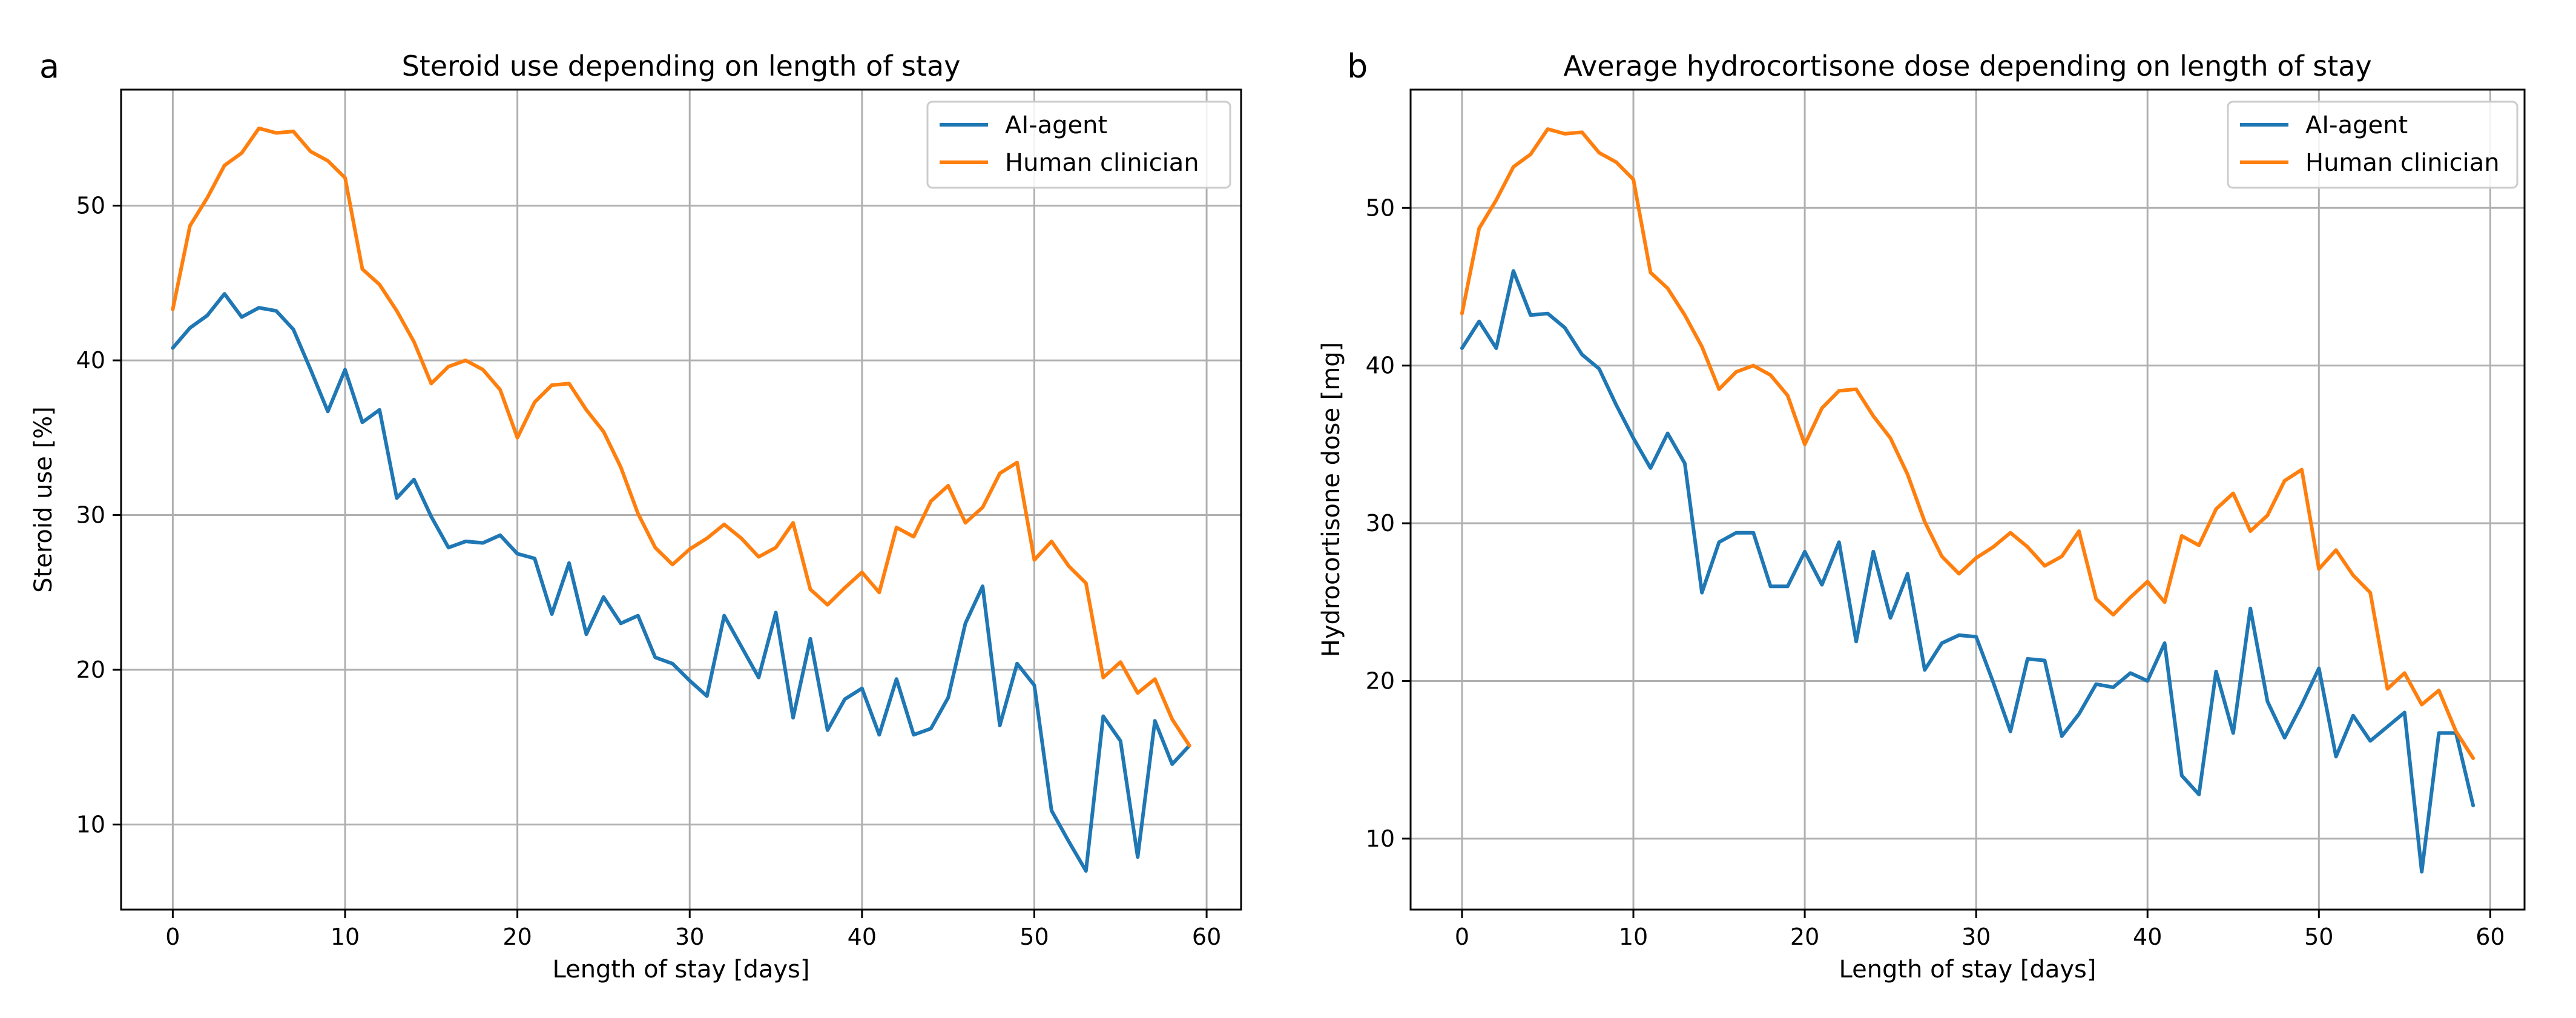 Image resolution: width=2576 pixels, height=1018 pixels. What do you see at coordinates (681, 66) in the screenshot?
I see `chart-title: Steroid use depending on length of stay` at bounding box center [681, 66].